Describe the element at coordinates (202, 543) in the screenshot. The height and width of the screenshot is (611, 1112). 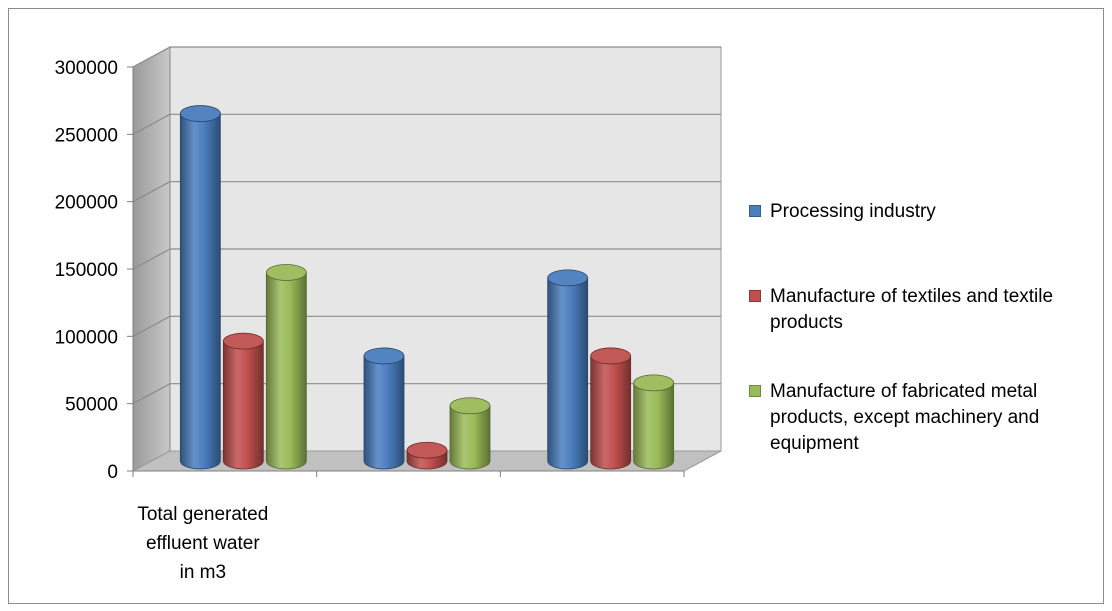
I see `x-tick-label: Total generated effluent water in m3` at that location.